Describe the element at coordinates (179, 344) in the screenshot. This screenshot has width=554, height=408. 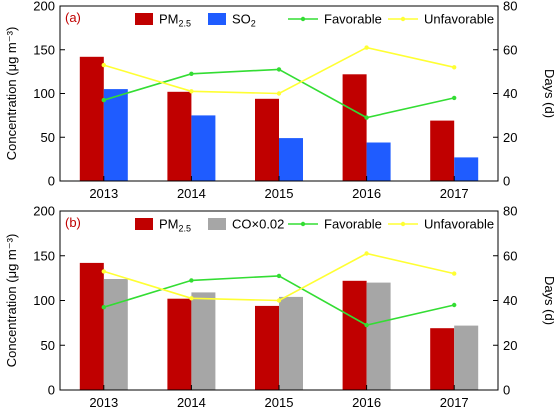
I see `bar-pm25-2014` at that location.